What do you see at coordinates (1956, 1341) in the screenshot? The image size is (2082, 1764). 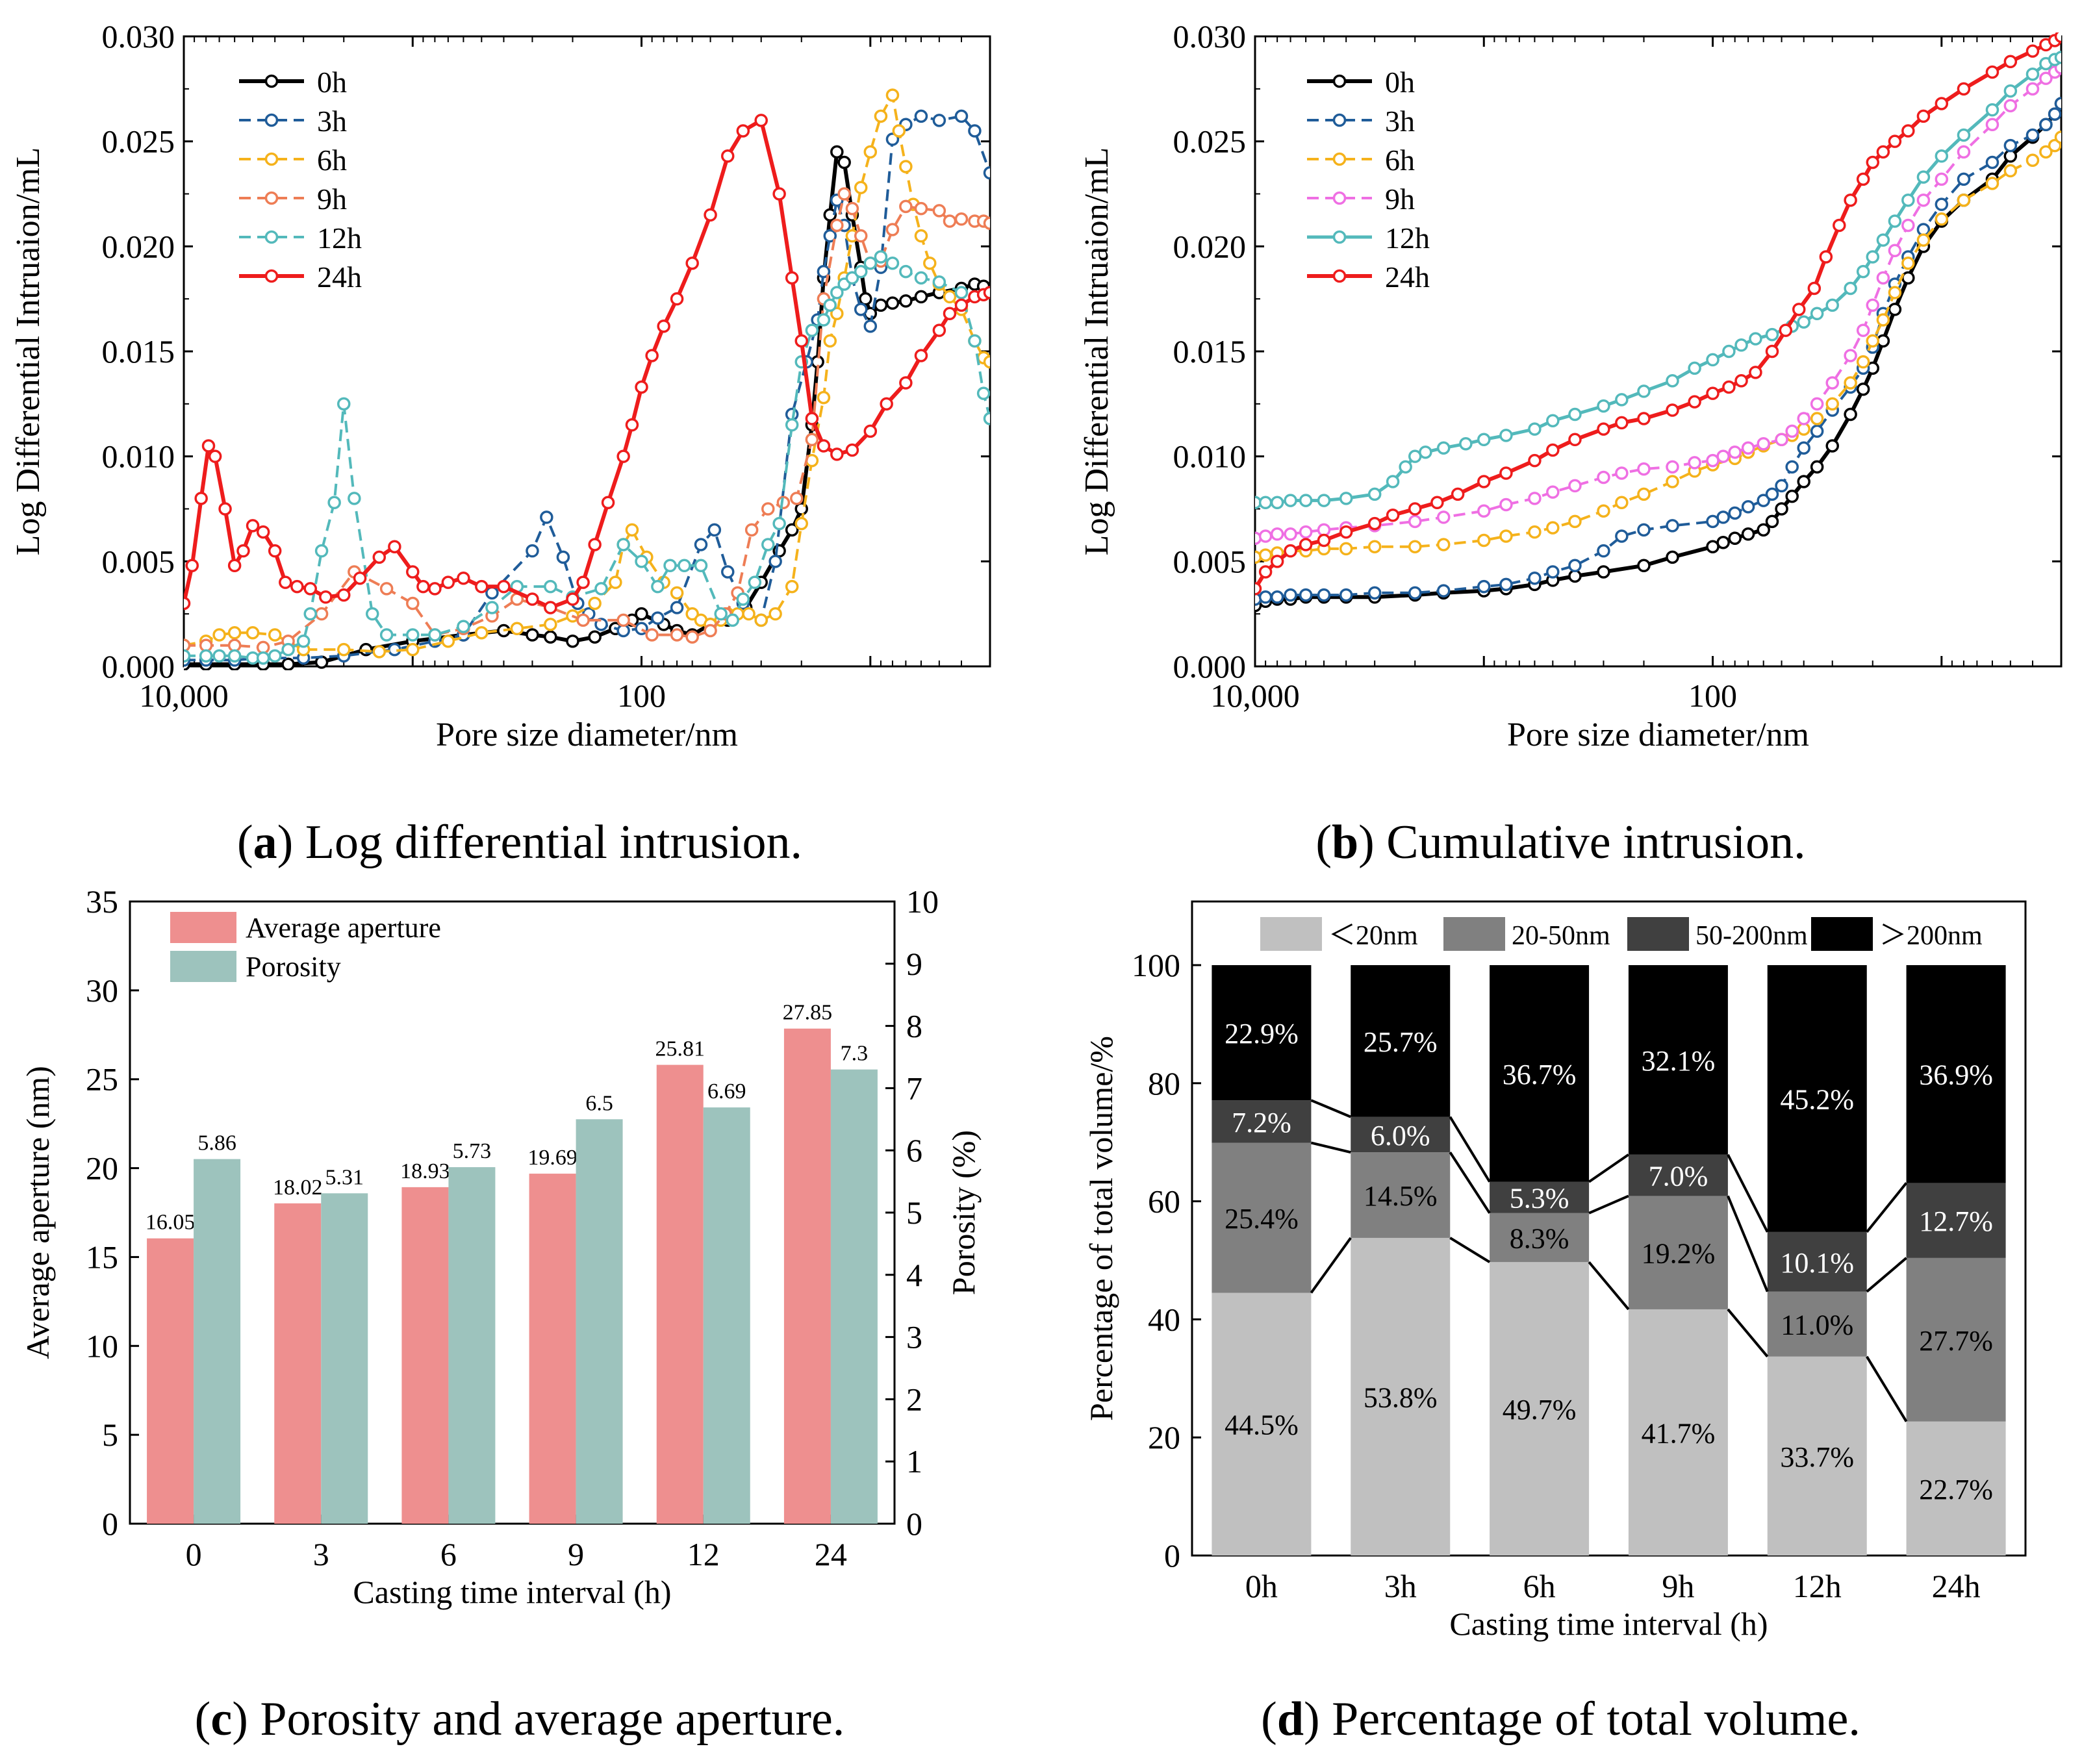 I see `segment-label-20-50nm: 27.7%` at bounding box center [1956, 1341].